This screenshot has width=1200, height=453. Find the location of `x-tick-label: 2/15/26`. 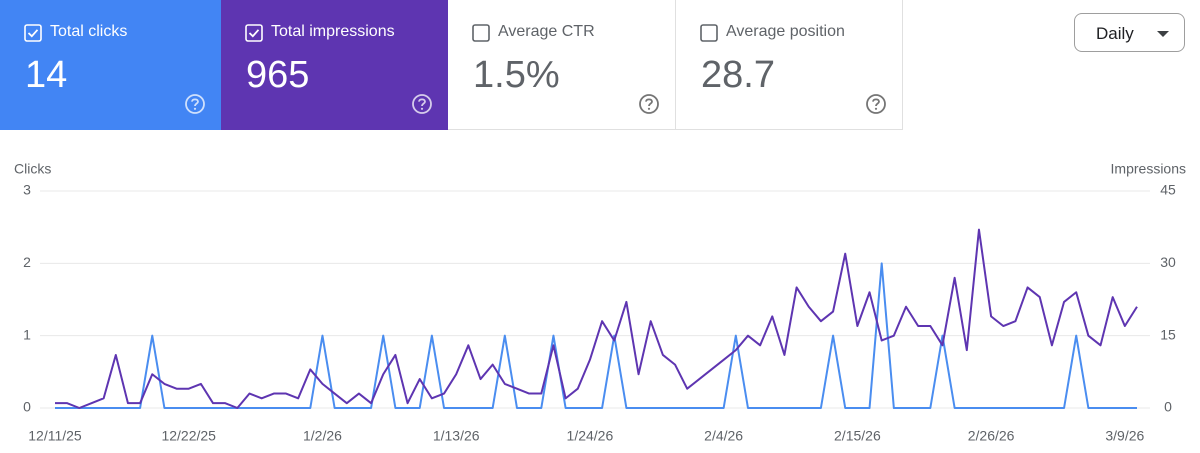

x-tick-label: 2/15/26 is located at coordinates (857, 436).